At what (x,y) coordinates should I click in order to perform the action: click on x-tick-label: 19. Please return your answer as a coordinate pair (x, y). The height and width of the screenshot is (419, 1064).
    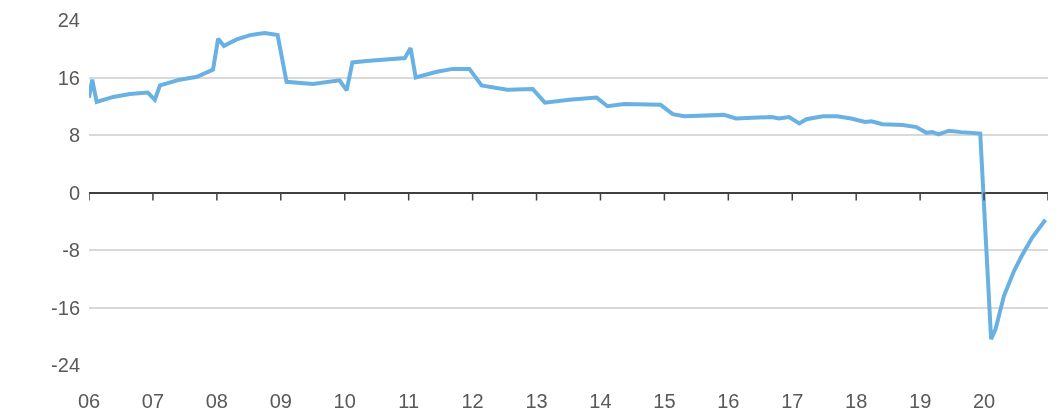
    Looking at the image, I should click on (920, 401).